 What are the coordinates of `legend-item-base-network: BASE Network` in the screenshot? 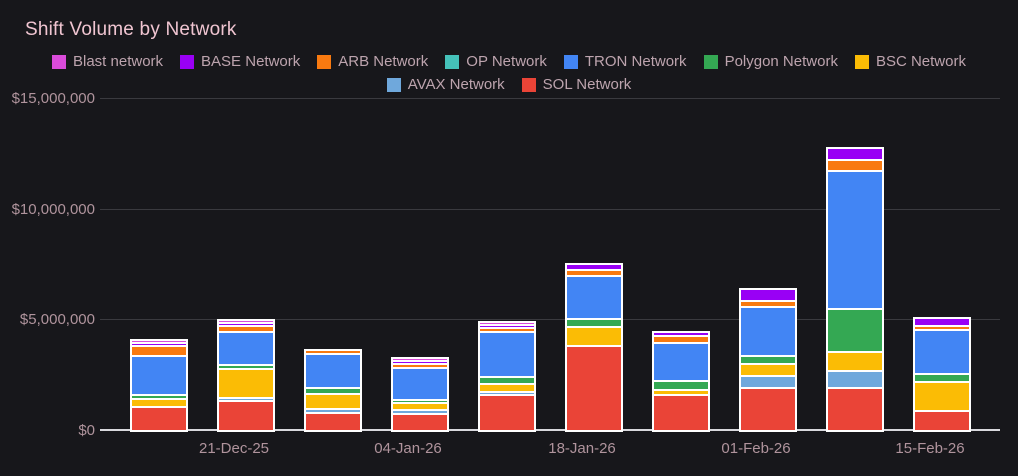 It's located at (240, 61).